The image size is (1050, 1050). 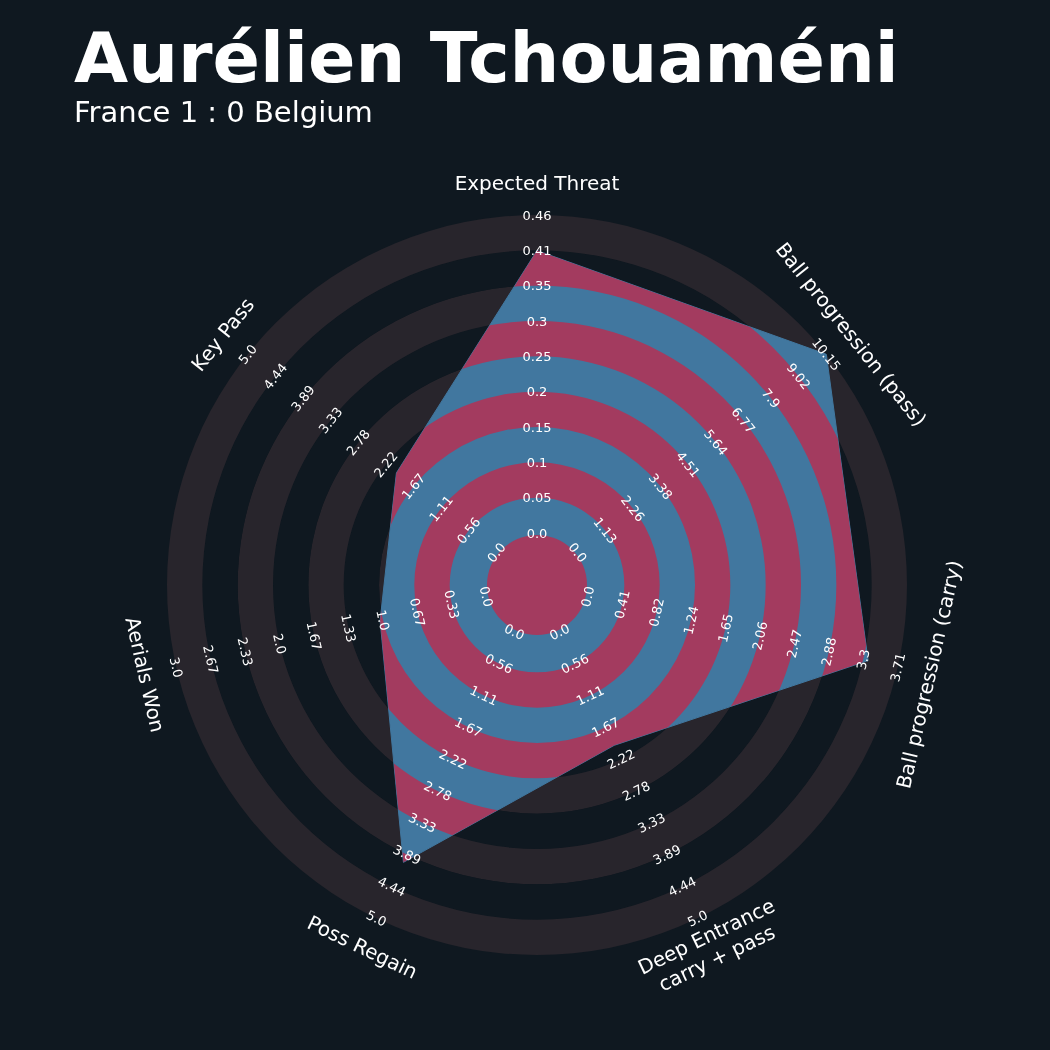 I want to click on text: 2.06, so click(x=760, y=636).